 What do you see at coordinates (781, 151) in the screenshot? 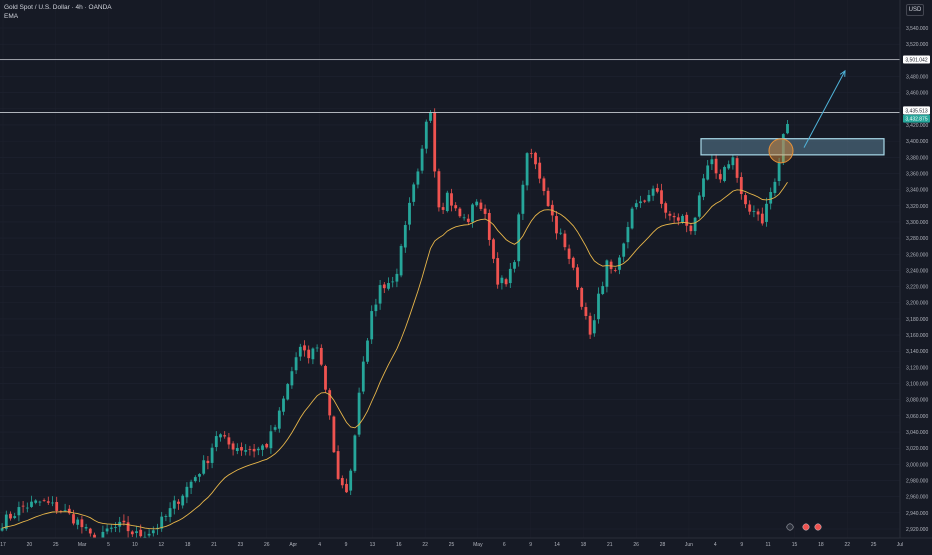
I see `retest-circle-highlight` at bounding box center [781, 151].